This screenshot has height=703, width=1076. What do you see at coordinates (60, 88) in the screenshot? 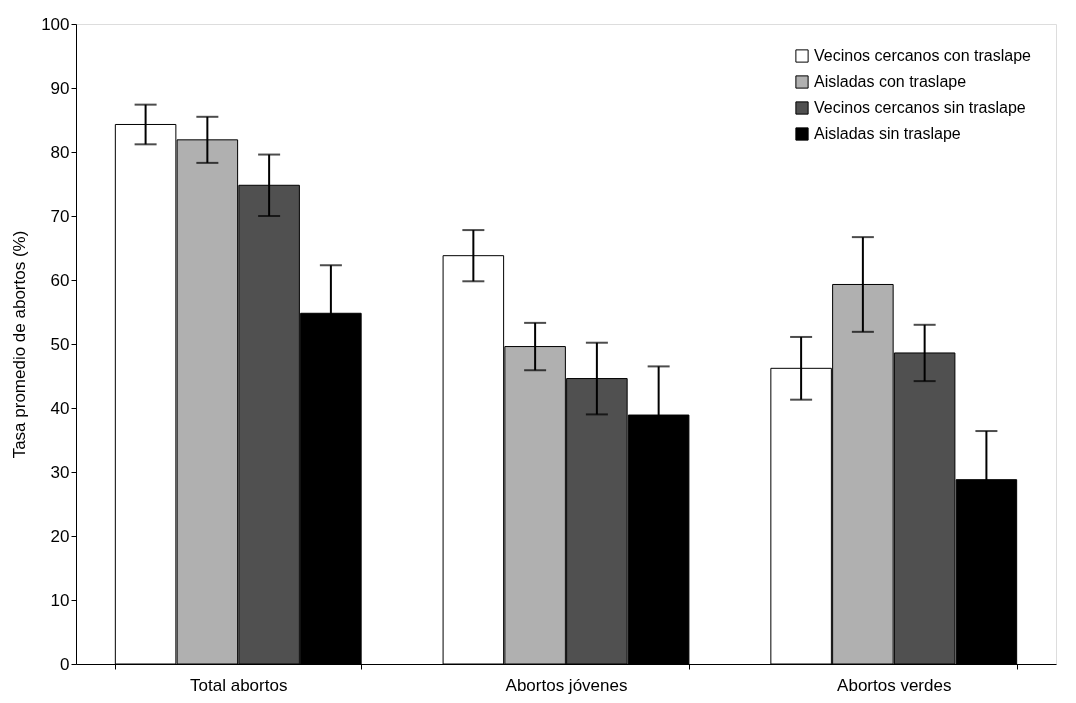
I see `y-tick-label: 90` at bounding box center [60, 88].